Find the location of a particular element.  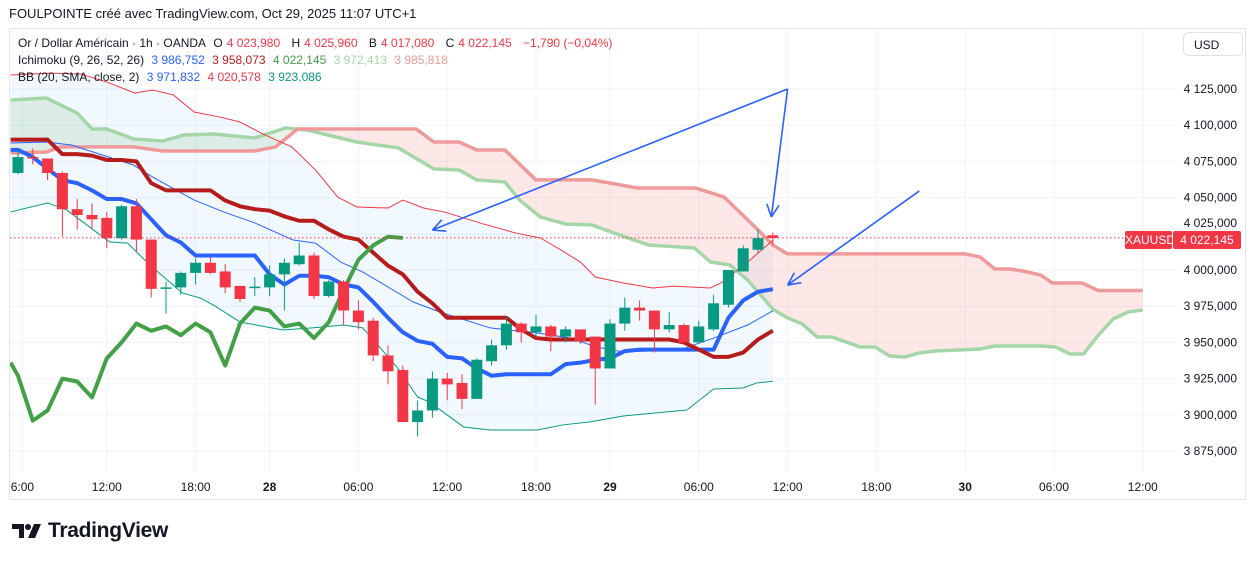

bb-lower-value: 3 923,086 is located at coordinates (295, 77).